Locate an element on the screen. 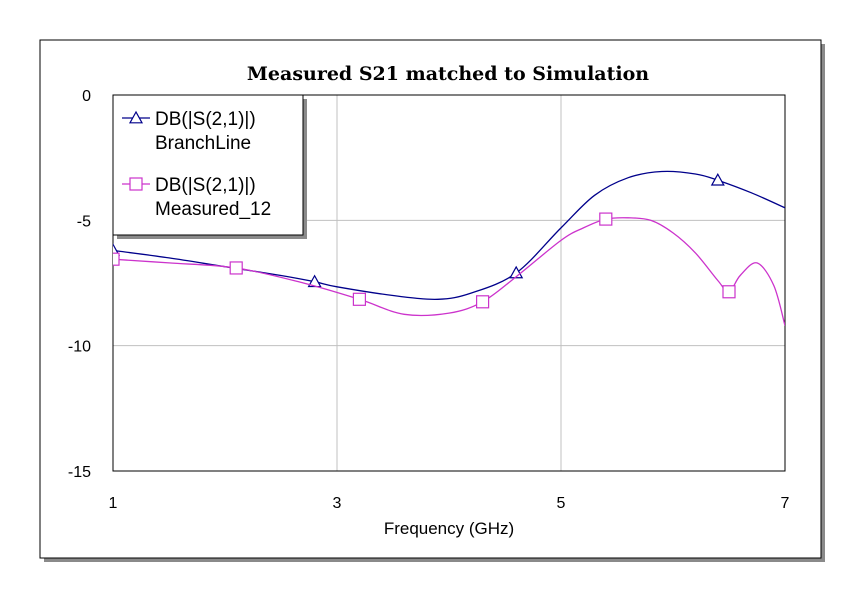 The height and width of the screenshot is (603, 864). legend-entry-label: Measured_12 is located at coordinates (213, 209).